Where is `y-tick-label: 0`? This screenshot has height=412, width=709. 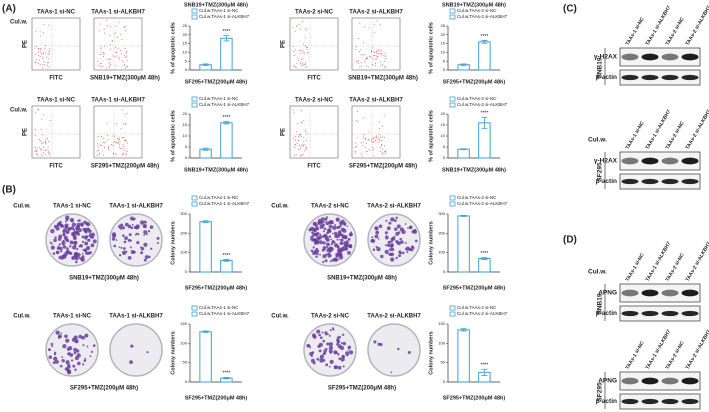
y-tick-label: 0 is located at coordinates (444, 381).